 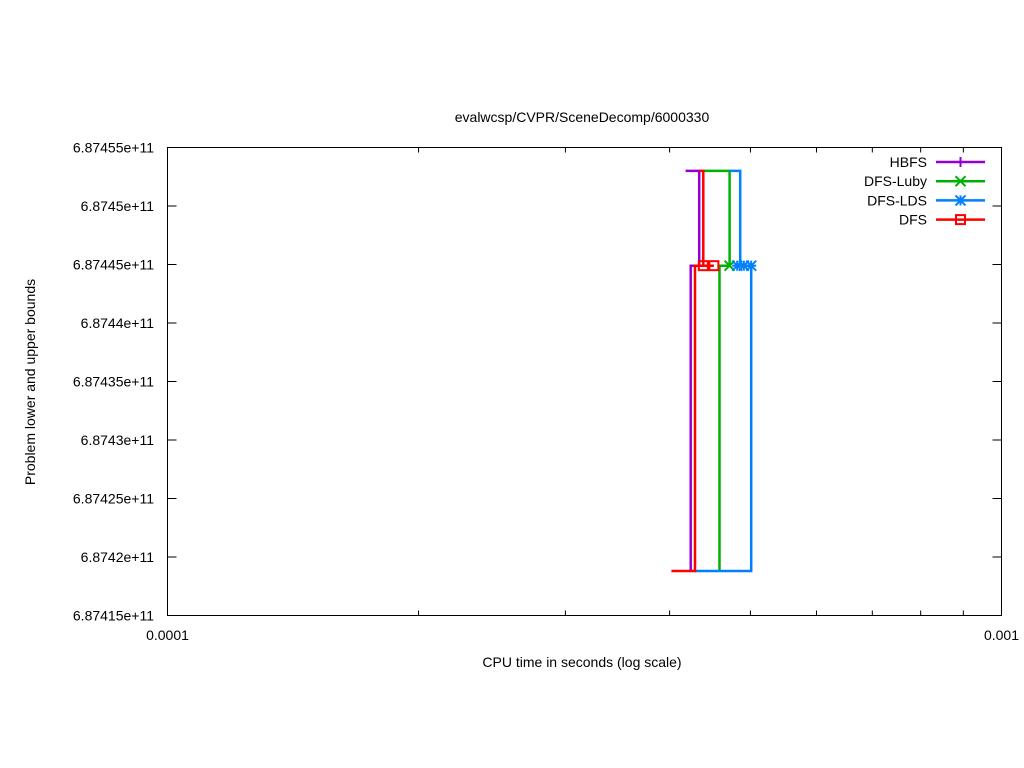 I want to click on legend-label: DFS-Luby, so click(x=895, y=181).